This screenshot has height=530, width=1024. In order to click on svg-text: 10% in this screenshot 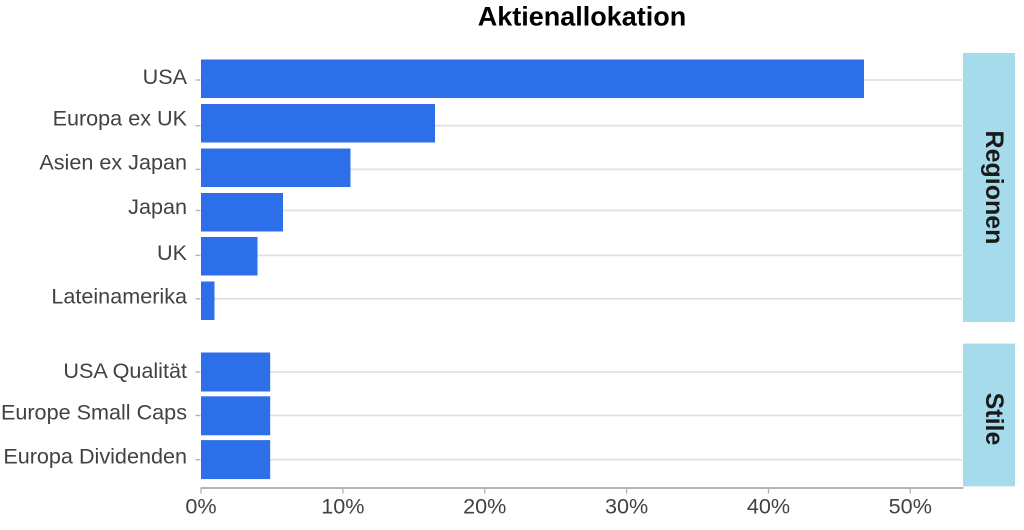, I will do `click(342, 506)`.